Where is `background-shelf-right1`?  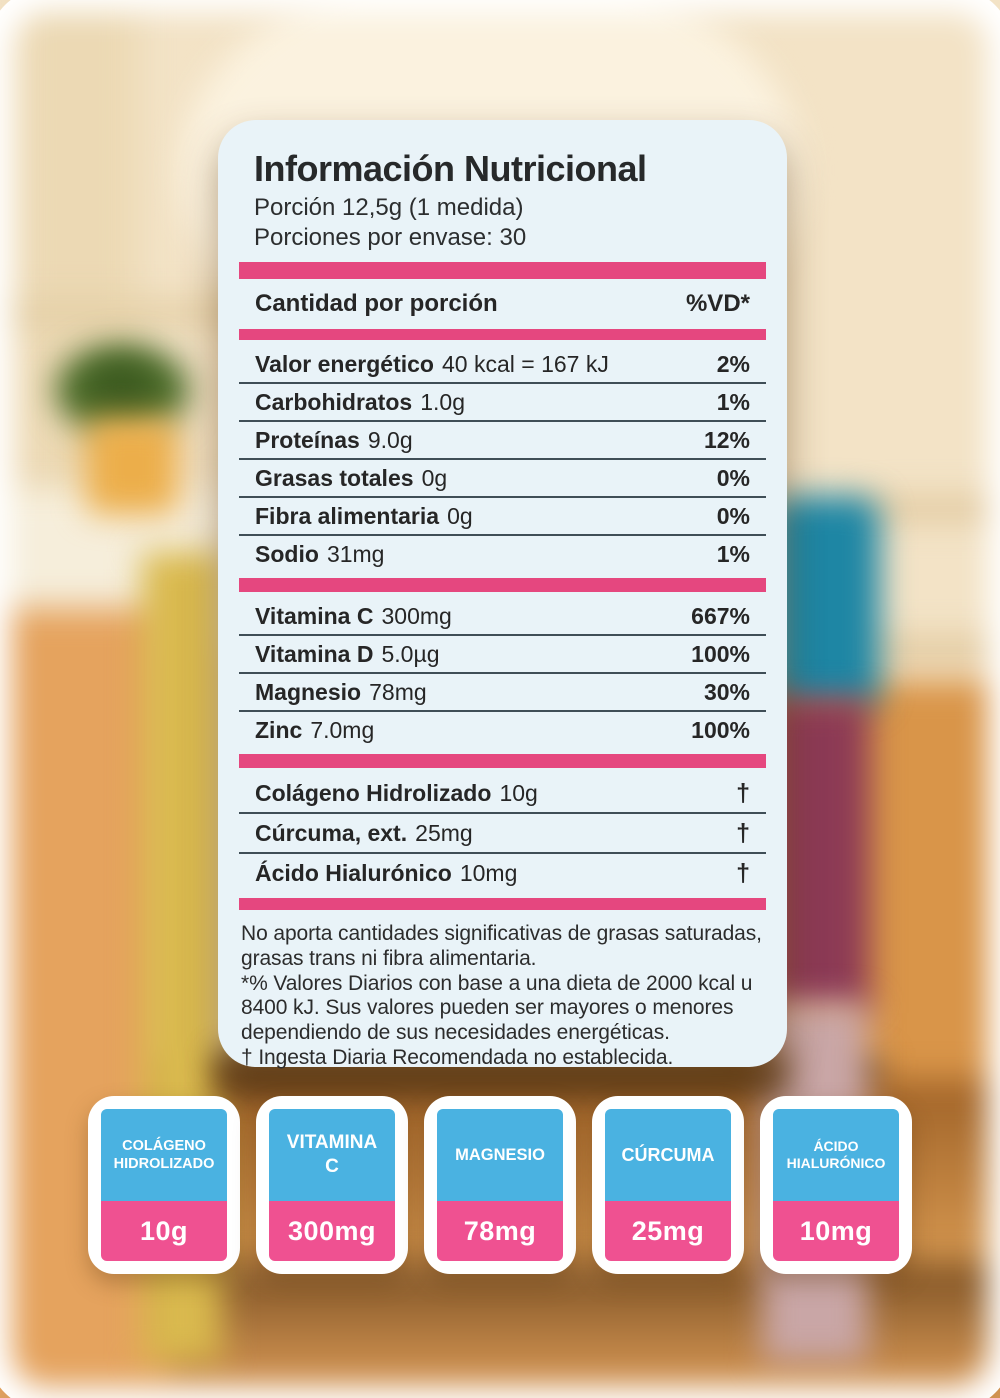 background-shelf-right1 is located at coordinates (930, 509).